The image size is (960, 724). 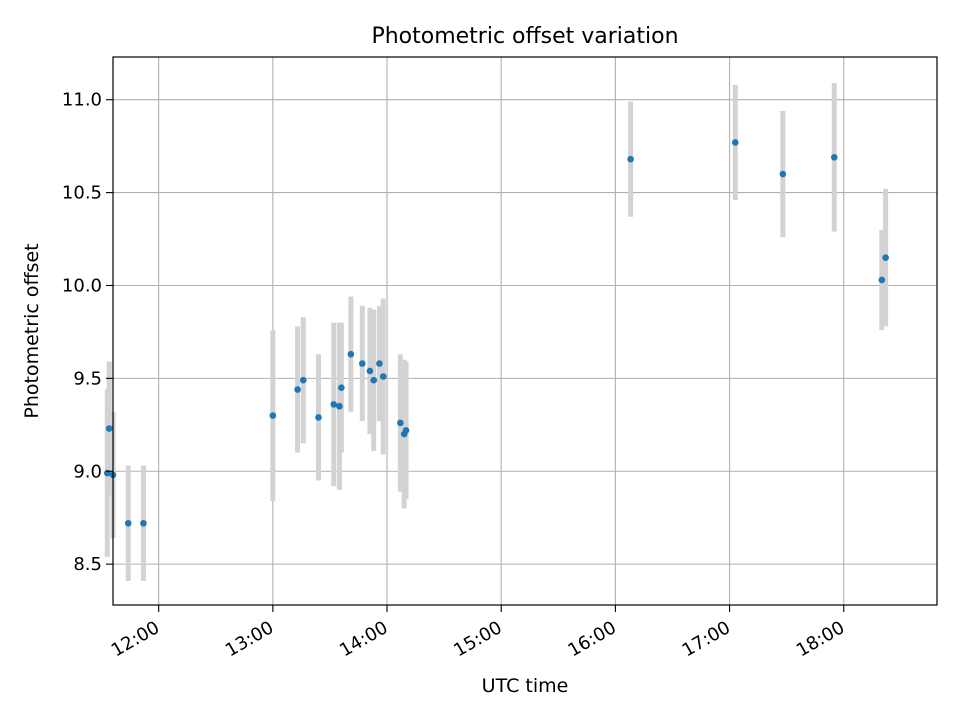 I want to click on y-tick-label: 11.0, so click(x=82, y=100).